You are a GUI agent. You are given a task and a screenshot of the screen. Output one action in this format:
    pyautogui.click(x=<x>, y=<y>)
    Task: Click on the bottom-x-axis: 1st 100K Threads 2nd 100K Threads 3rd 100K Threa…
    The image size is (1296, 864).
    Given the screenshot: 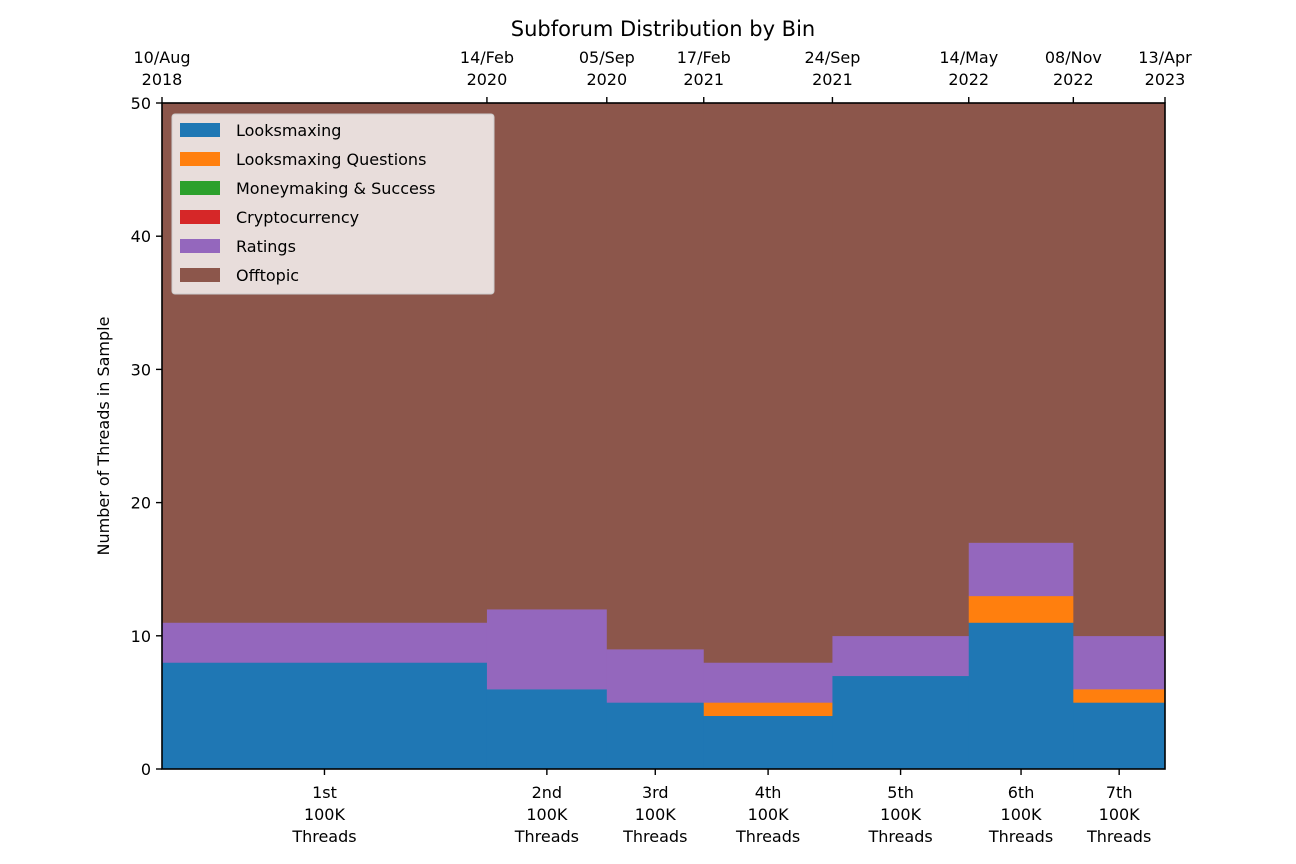 What is the action you would take?
    pyautogui.click(x=721, y=807)
    